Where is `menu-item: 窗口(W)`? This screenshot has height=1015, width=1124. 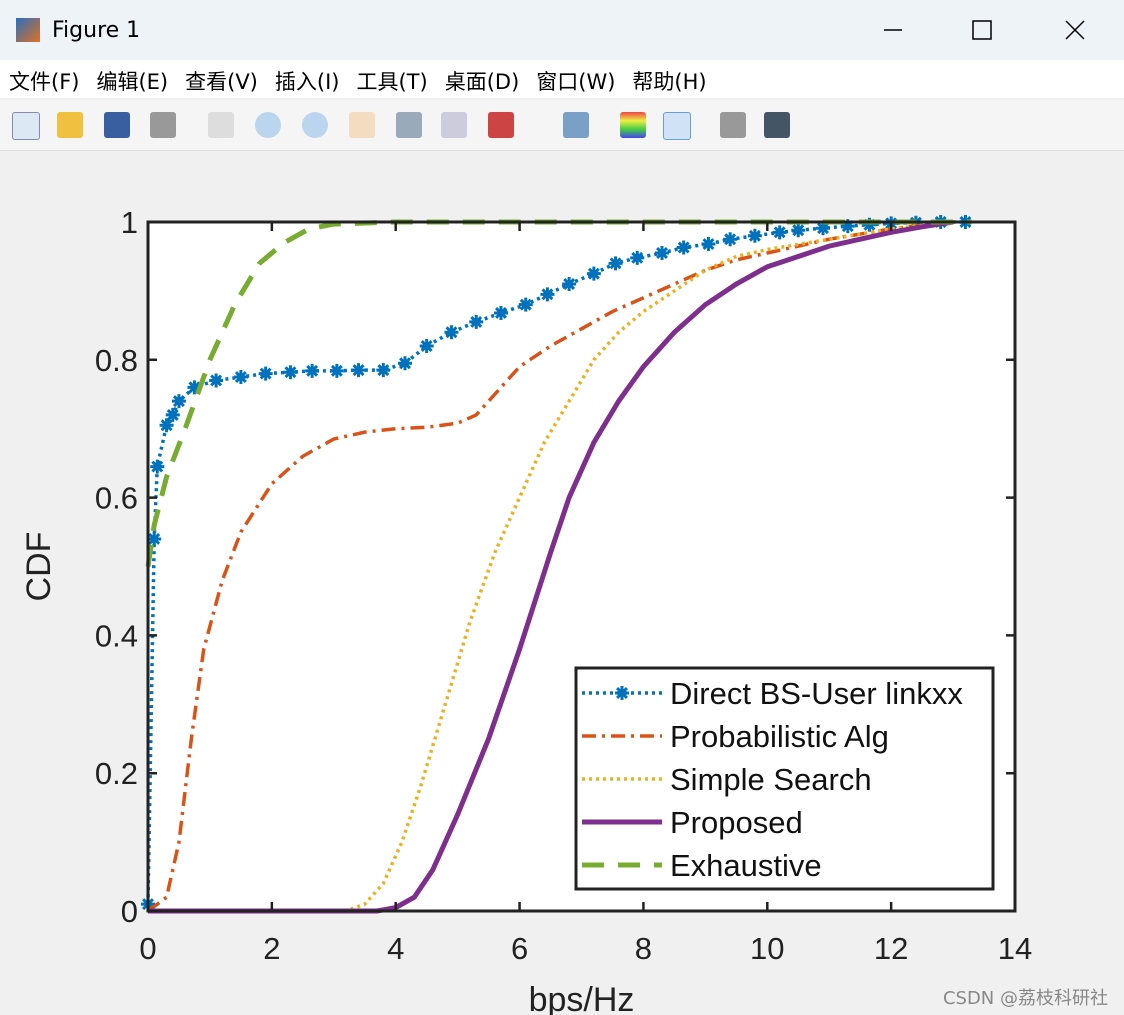
menu-item: 窗口(W) is located at coordinates (576, 82).